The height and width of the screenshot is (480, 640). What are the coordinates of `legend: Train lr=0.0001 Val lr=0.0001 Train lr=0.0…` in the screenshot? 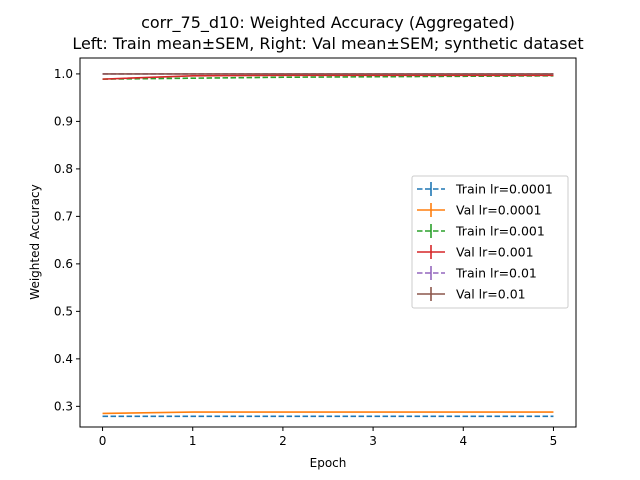 It's located at (490, 242).